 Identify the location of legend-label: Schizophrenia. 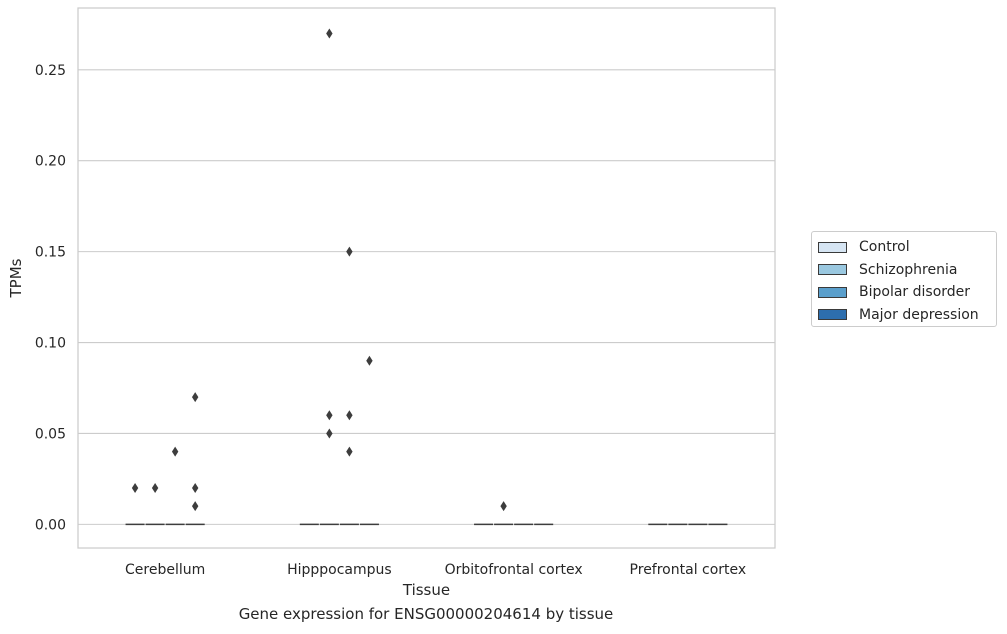
(908, 269).